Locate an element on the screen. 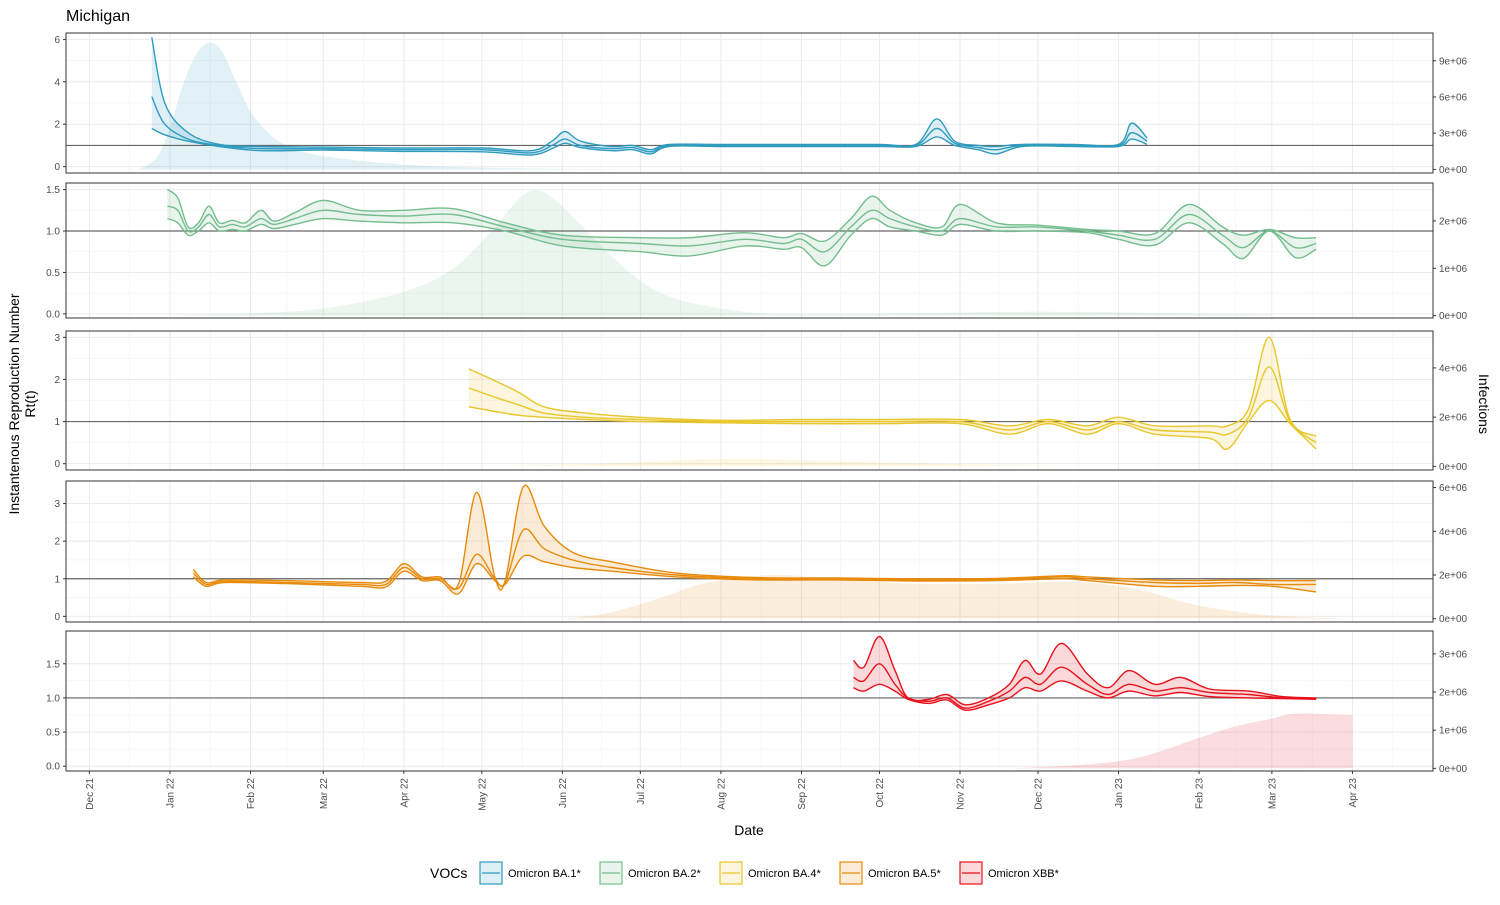  x-tick-label: May 22 is located at coordinates (482, 794).